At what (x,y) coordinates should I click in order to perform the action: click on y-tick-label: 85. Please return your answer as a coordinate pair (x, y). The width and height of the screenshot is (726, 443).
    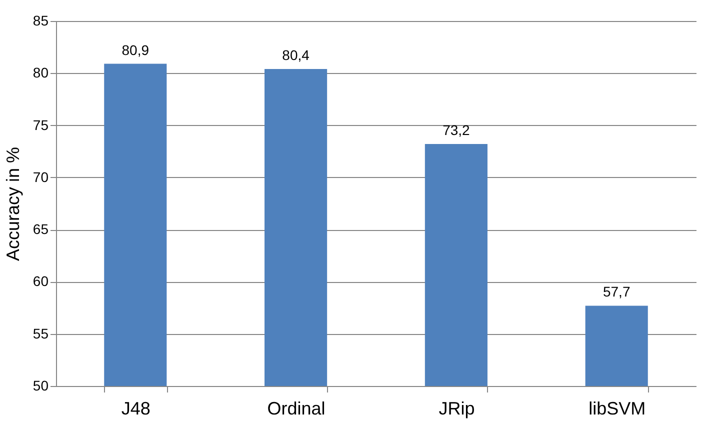
    Looking at the image, I should click on (40, 20).